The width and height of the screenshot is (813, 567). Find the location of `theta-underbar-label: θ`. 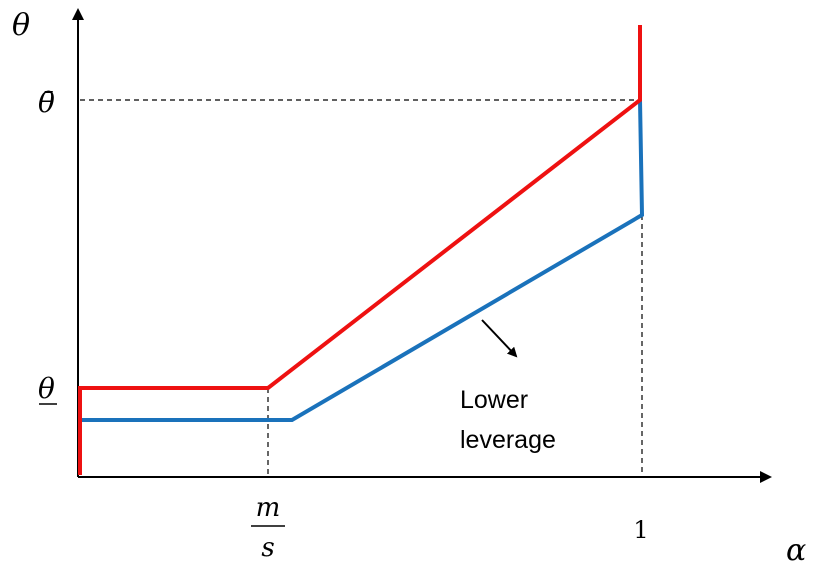

theta-underbar-label: θ is located at coordinates (47, 388).